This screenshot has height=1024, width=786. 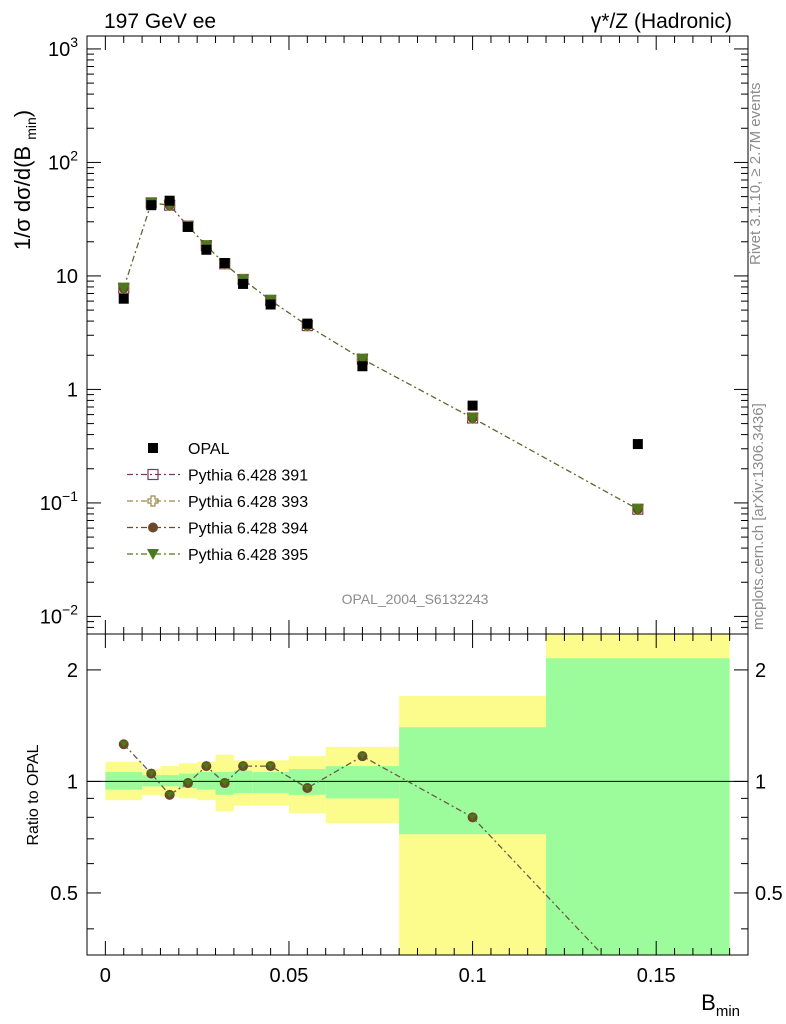 What do you see at coordinates (72, 671) in the screenshot?
I see `ratio-y-tick-label-left: 2` at bounding box center [72, 671].